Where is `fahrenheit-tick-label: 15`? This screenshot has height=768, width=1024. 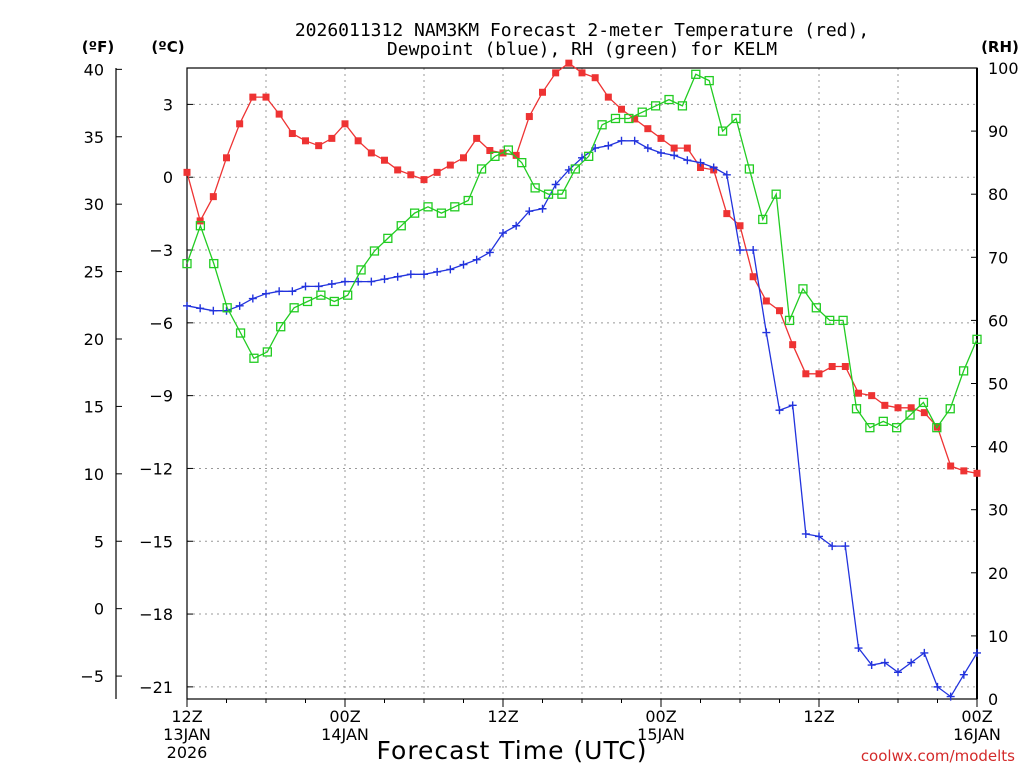
fahrenheit-tick-label: 15 is located at coordinates (94, 406).